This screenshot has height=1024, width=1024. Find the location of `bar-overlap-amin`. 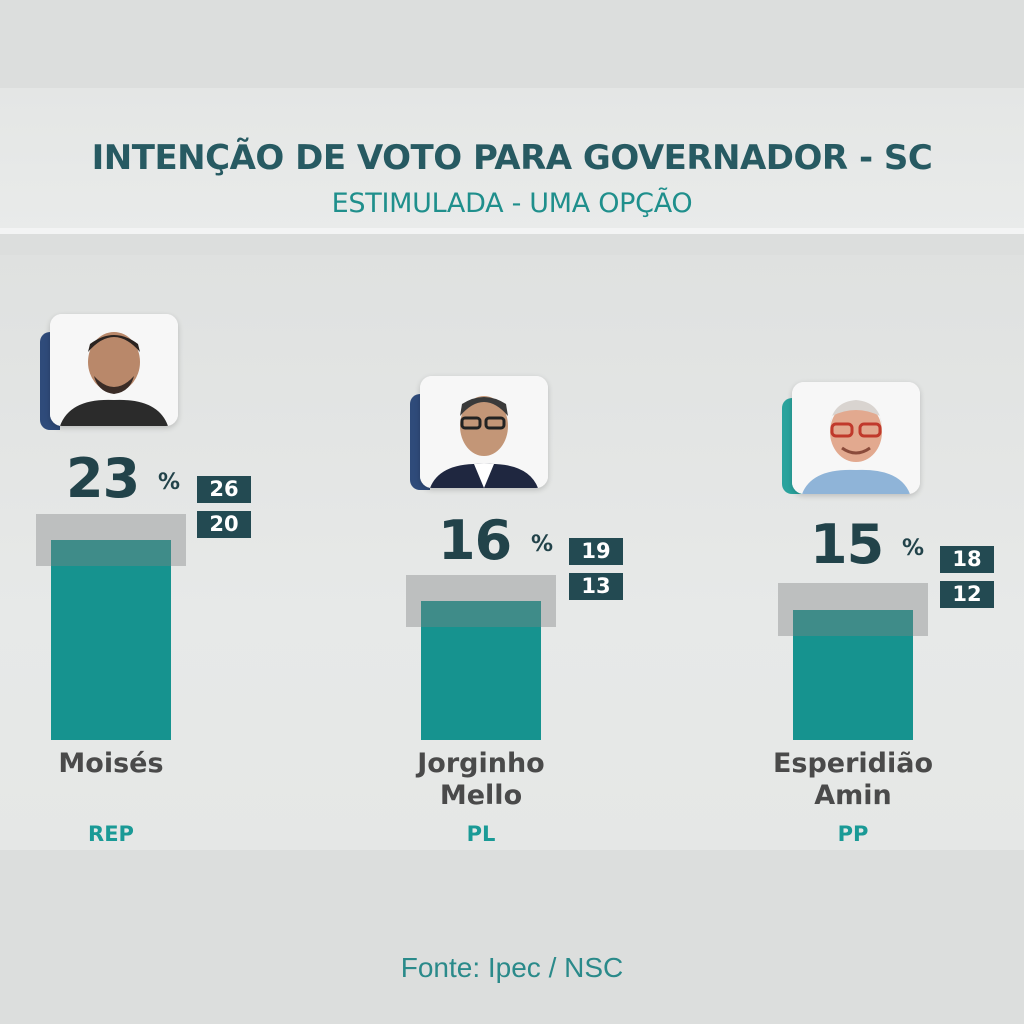

bar-overlap-amin is located at coordinates (853, 622).